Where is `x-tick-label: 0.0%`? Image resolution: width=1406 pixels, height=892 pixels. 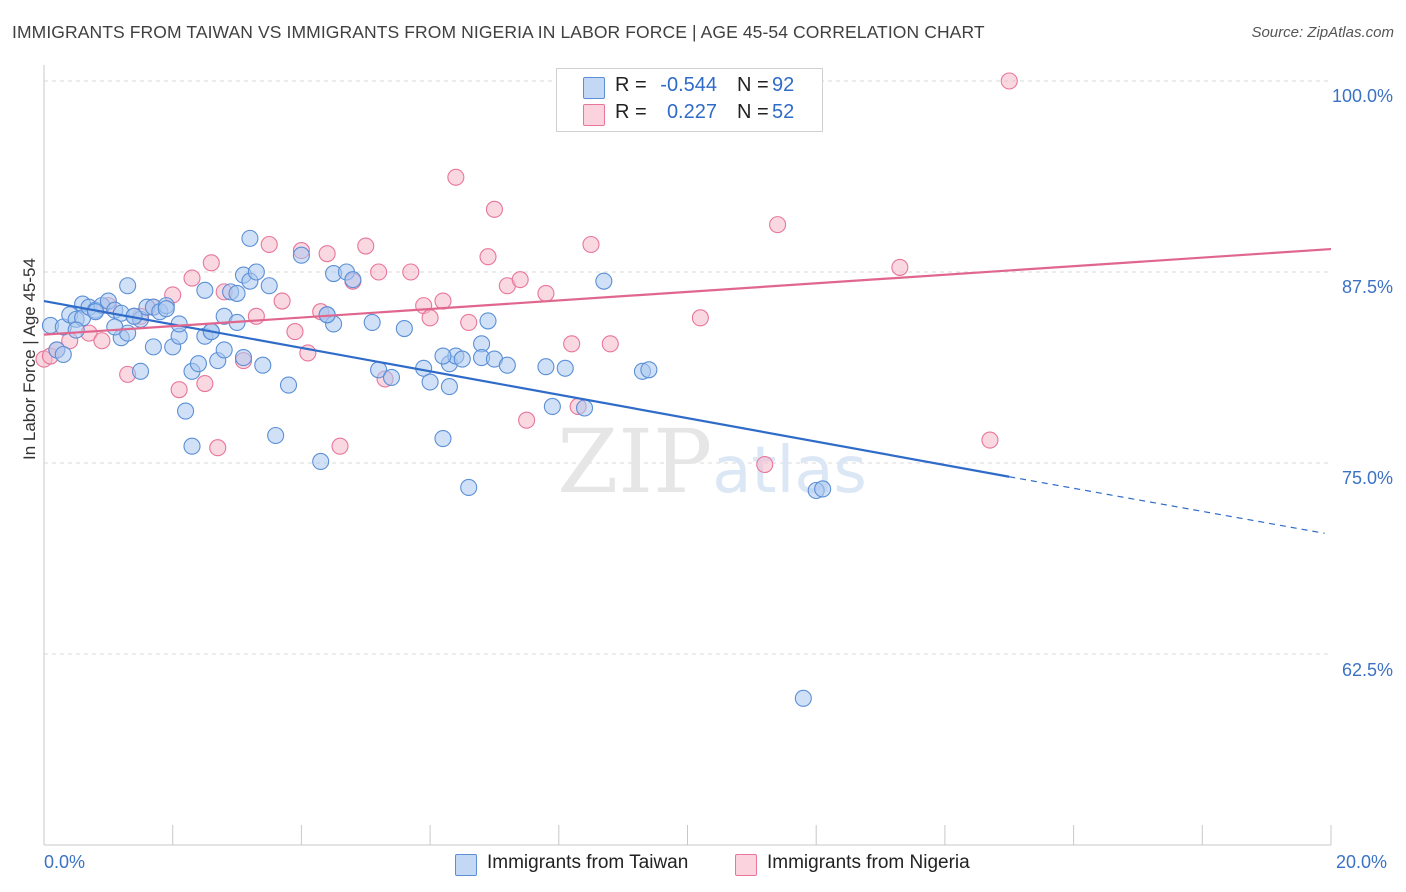 x-tick-label: 0.0% is located at coordinates (65, 862).